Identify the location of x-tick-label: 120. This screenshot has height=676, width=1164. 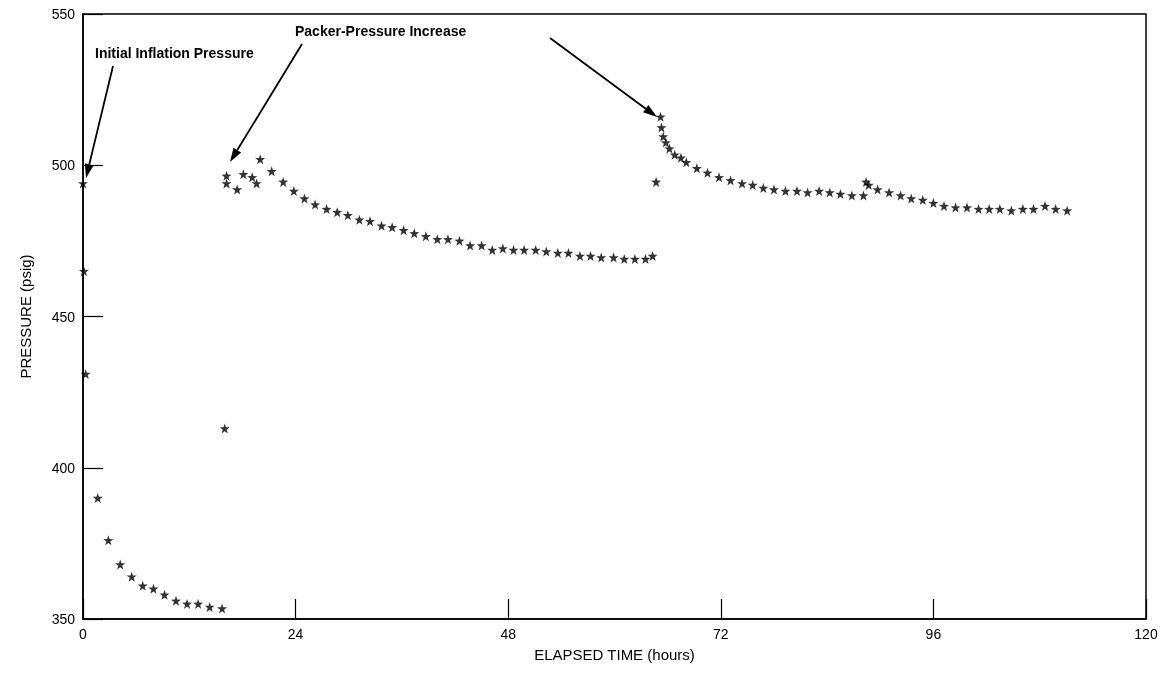
(1146, 634).